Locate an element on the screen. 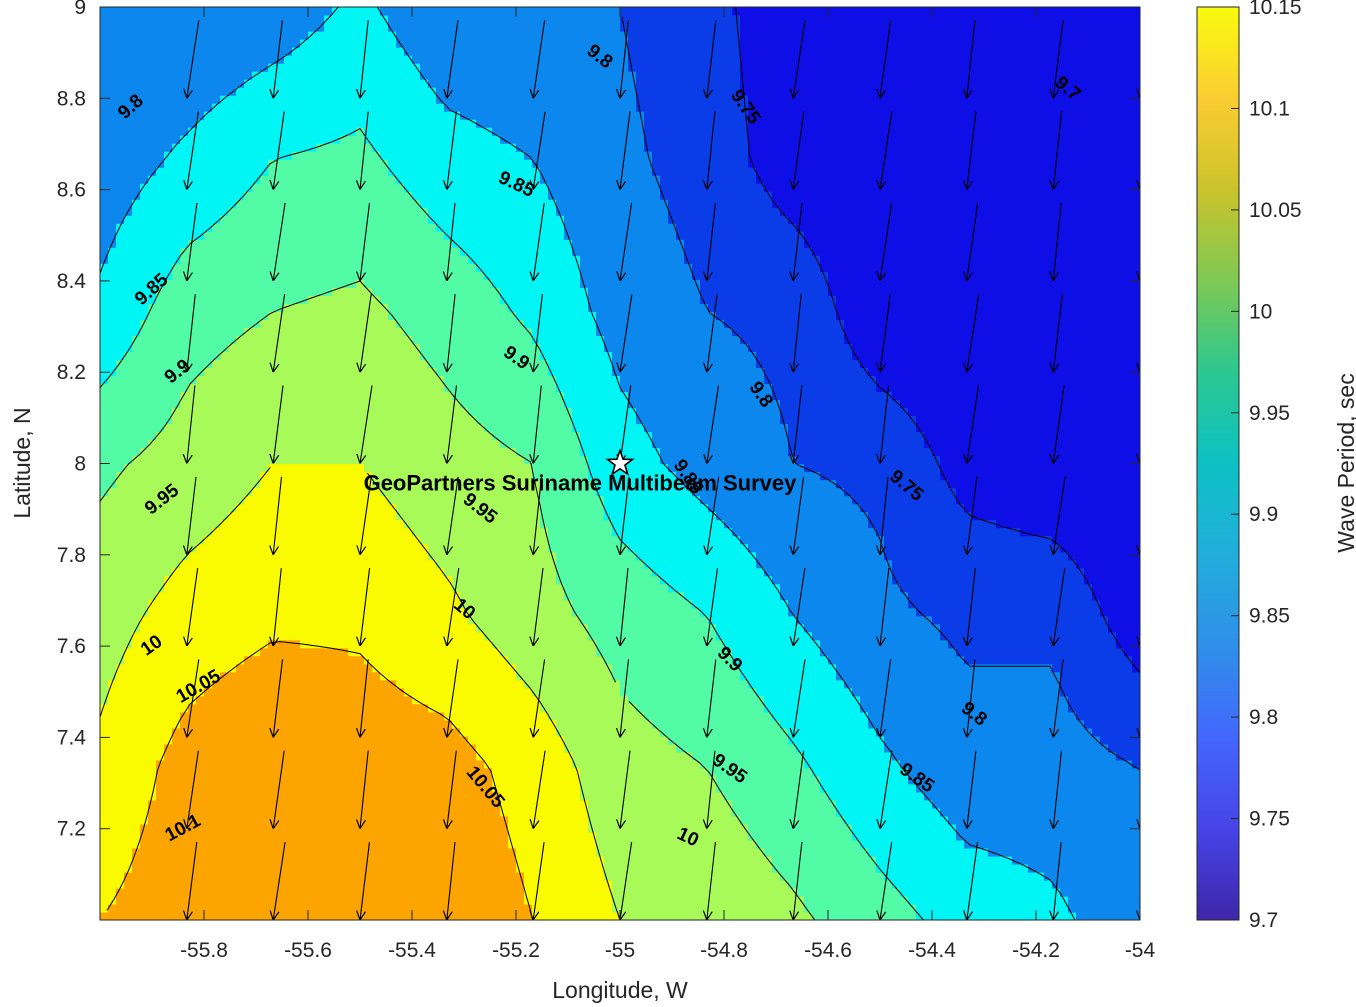 Image resolution: width=1356 pixels, height=1007 pixels. colorbar-tick-label: 10.05 is located at coordinates (1275, 210).